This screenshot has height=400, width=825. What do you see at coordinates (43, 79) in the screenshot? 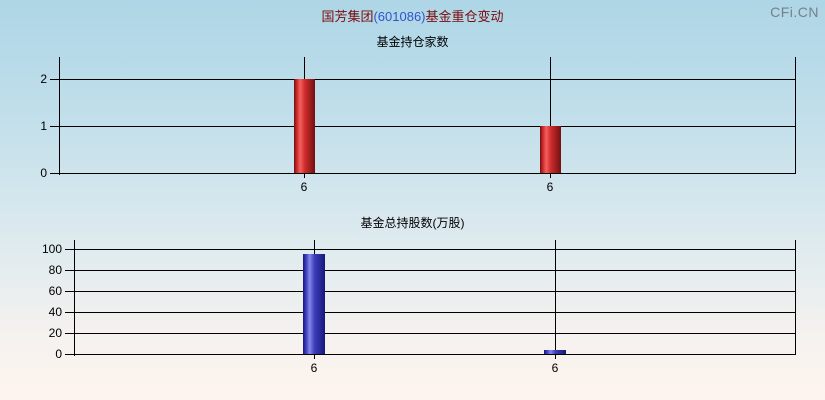
I see `y-axis-tick-label: 2` at bounding box center [43, 79].